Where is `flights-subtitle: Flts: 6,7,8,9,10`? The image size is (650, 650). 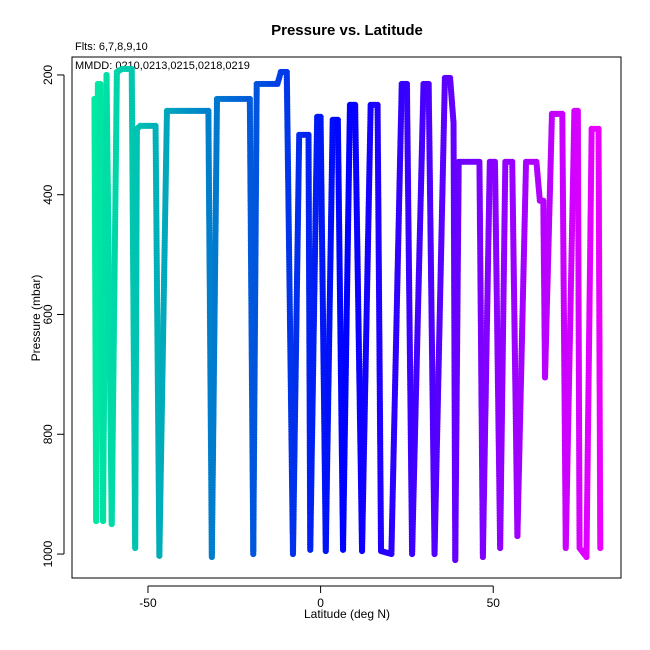
flights-subtitle: Flts: 6,7,8,9,10 is located at coordinates (111, 47).